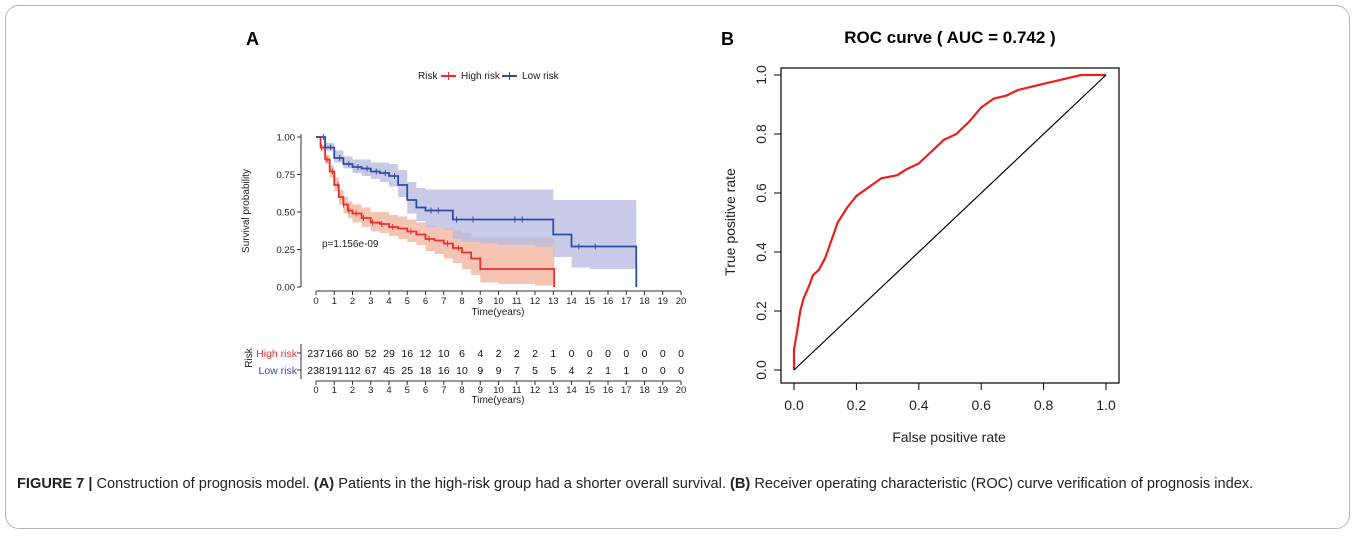  I want to click on km-y-tick-label: 0.25, so click(286, 250).